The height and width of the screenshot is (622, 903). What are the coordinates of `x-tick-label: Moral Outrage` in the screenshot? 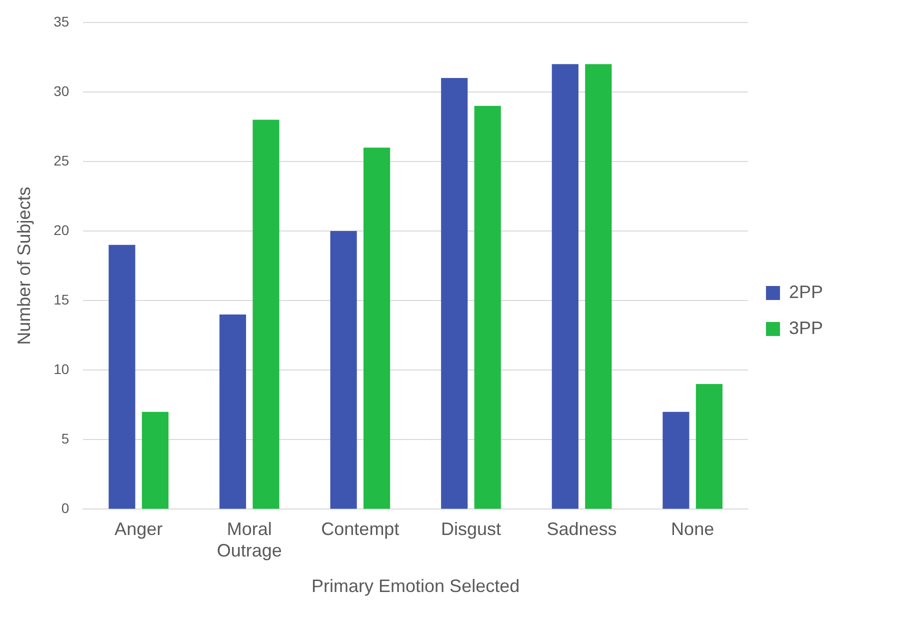 It's located at (249, 539).